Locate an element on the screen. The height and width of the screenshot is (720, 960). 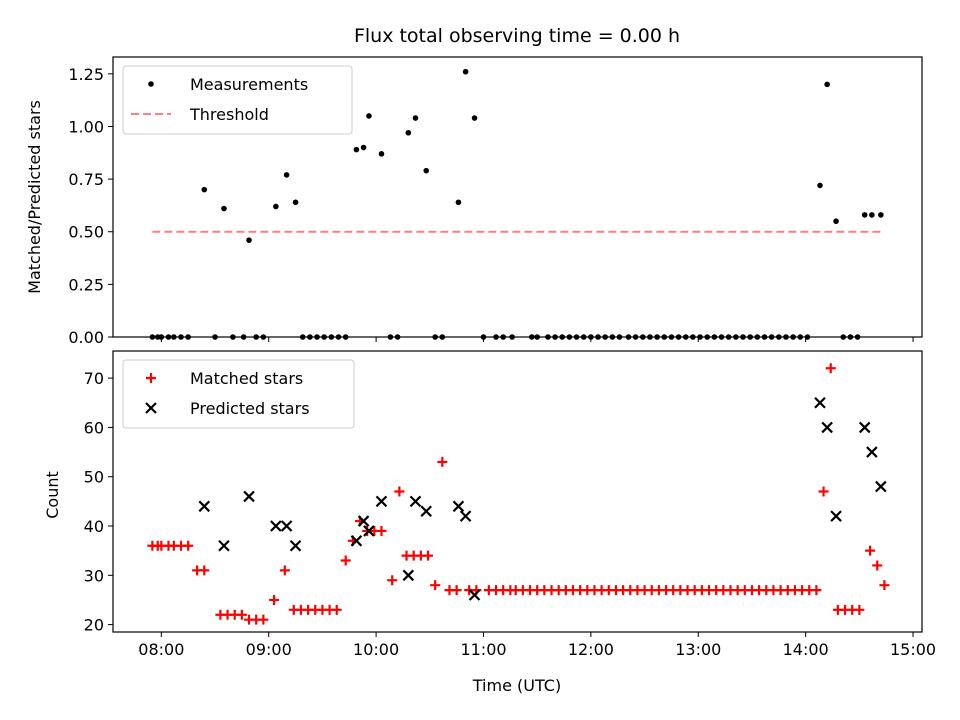
chart-title: Flux total observing time = 0.00 h is located at coordinates (517, 36).